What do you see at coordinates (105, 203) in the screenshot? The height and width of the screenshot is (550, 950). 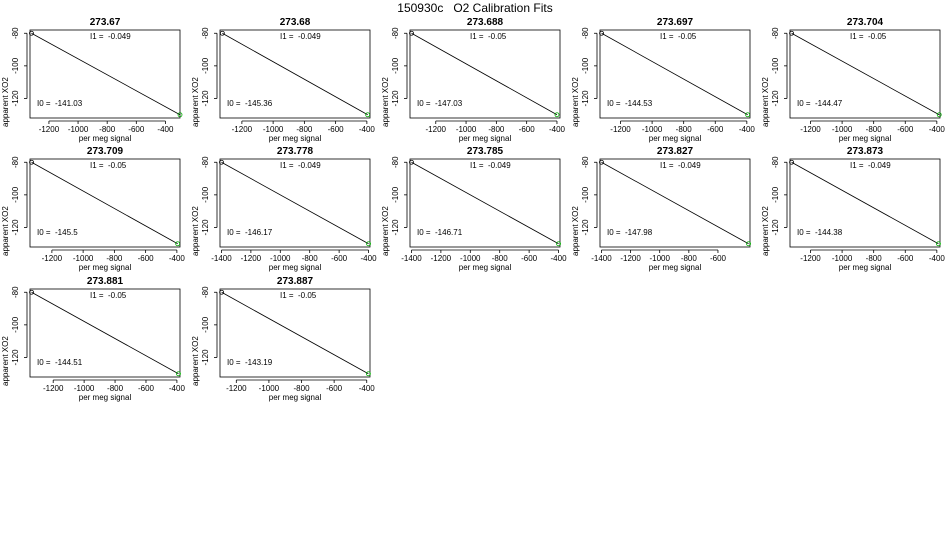 I see `plot-frame` at bounding box center [105, 203].